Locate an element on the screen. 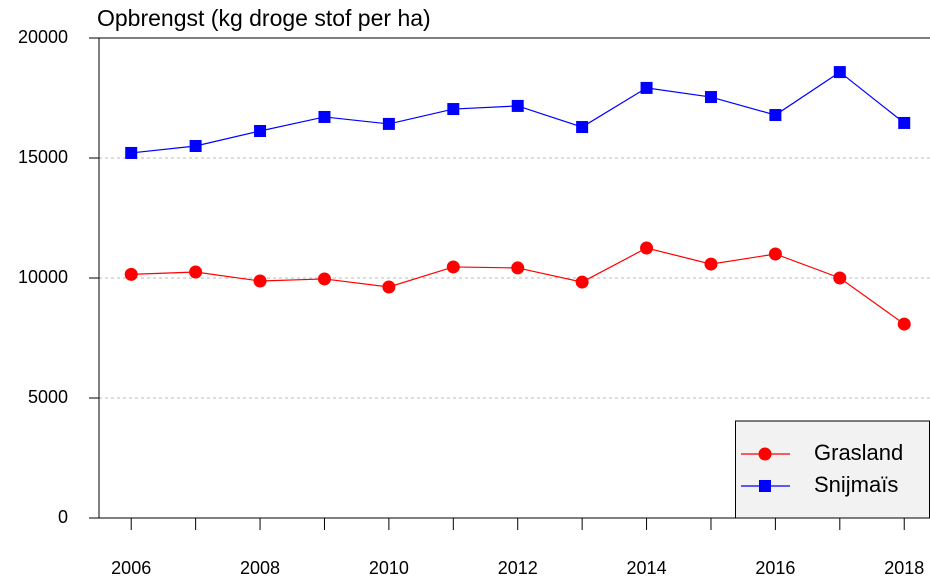  x-tick-label: 2006 is located at coordinates (131, 568).